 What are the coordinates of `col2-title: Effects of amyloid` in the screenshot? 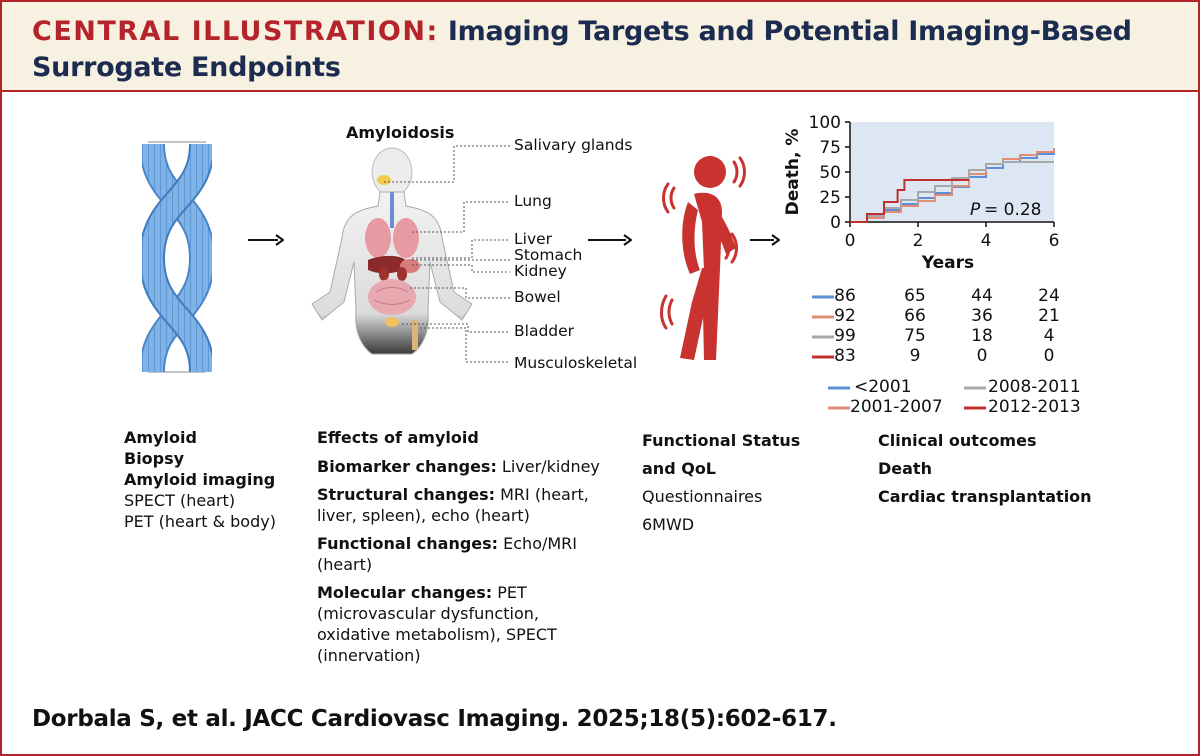 It's located at (398, 437).